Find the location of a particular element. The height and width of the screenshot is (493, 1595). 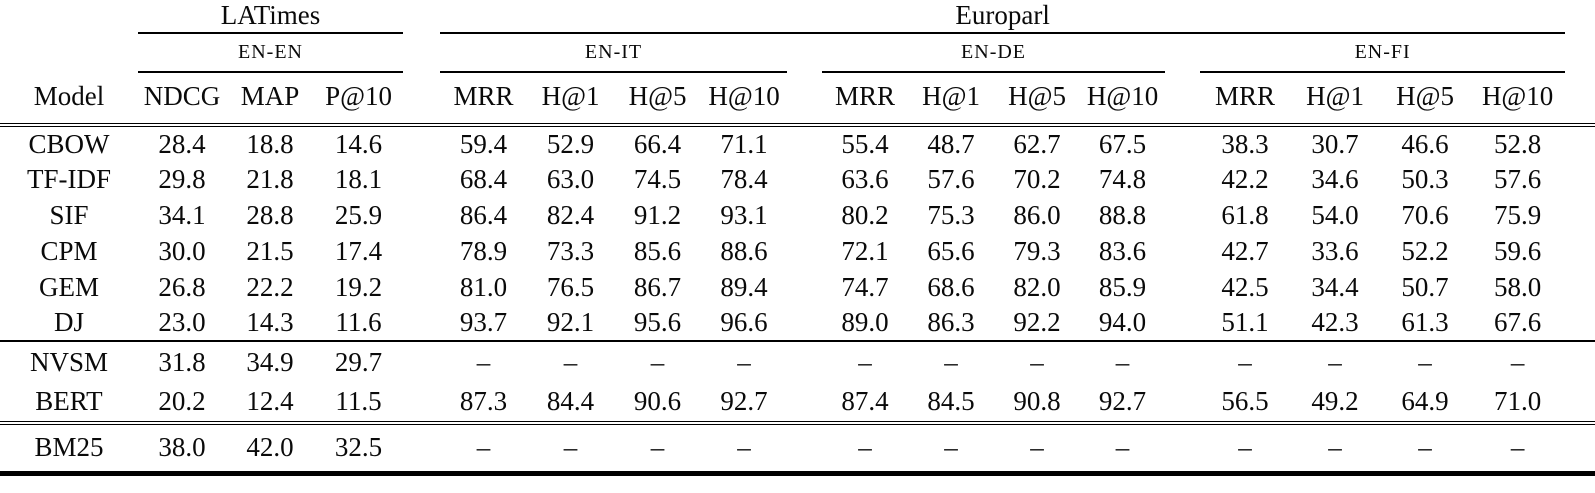

value-cell: 72.1 is located at coordinates (865, 250).